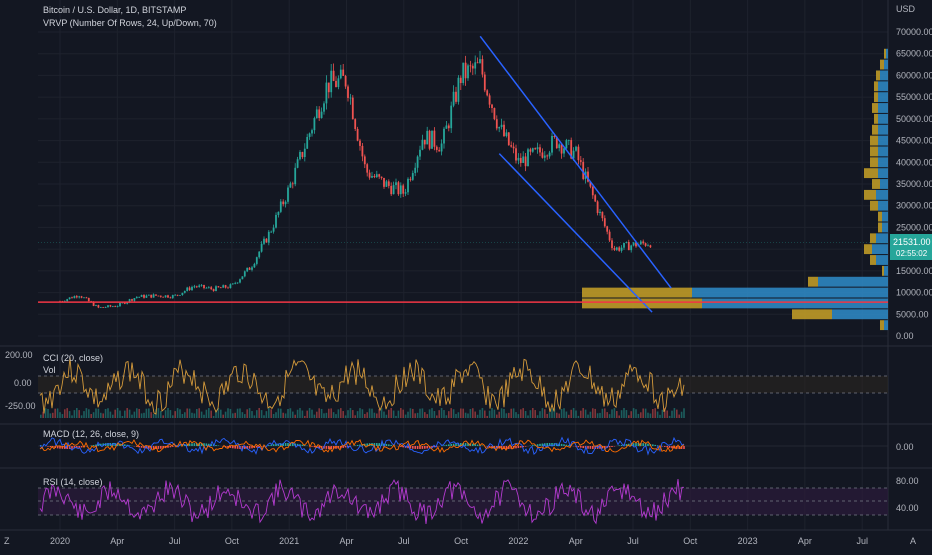 This screenshot has height=555, width=932. I want to click on currency-label: USD, so click(906, 9).